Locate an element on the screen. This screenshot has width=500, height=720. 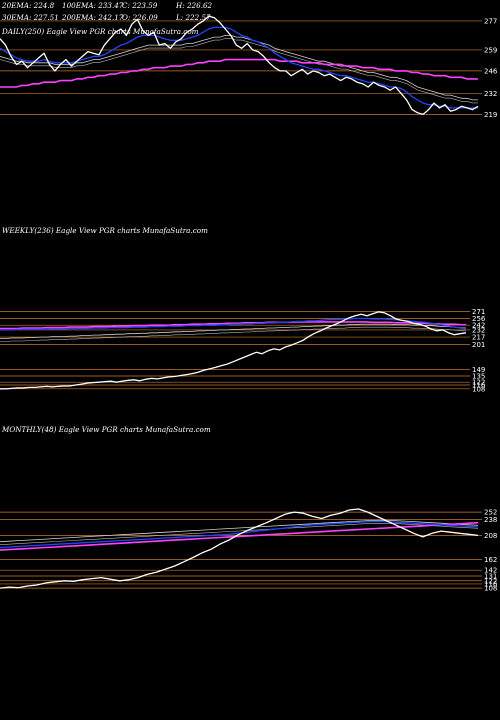
weekly-y-tick: 232 is located at coordinates (478, 330).